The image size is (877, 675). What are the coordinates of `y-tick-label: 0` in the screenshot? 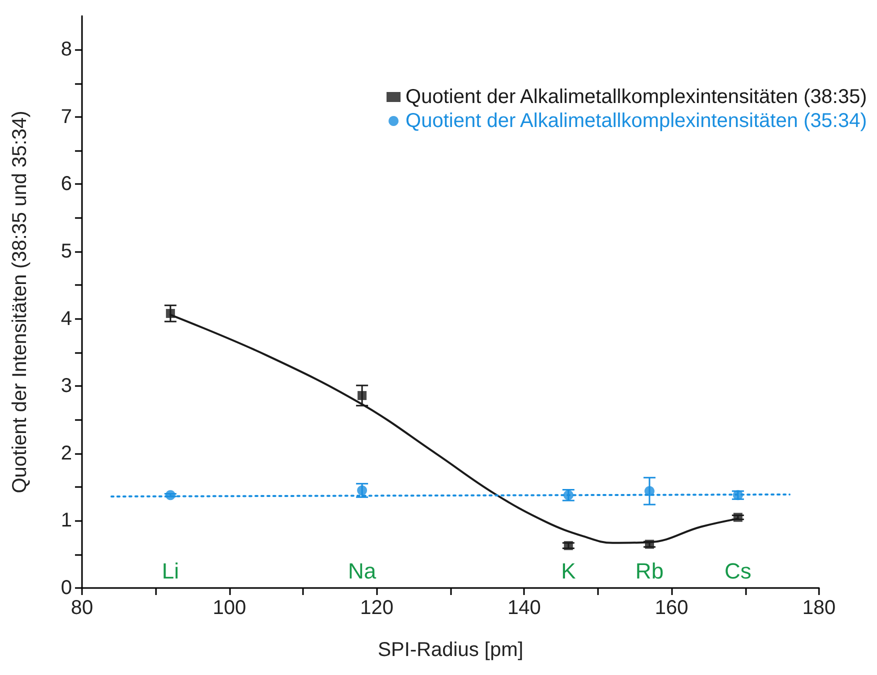 It's located at (66, 588).